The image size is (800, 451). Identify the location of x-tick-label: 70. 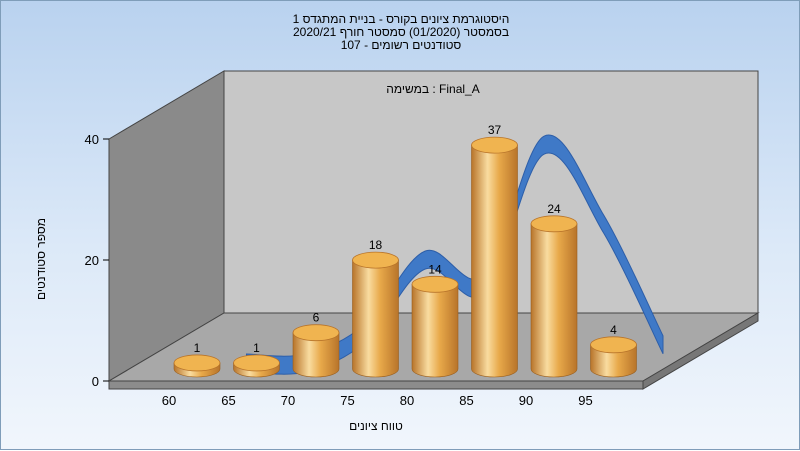
(288, 400).